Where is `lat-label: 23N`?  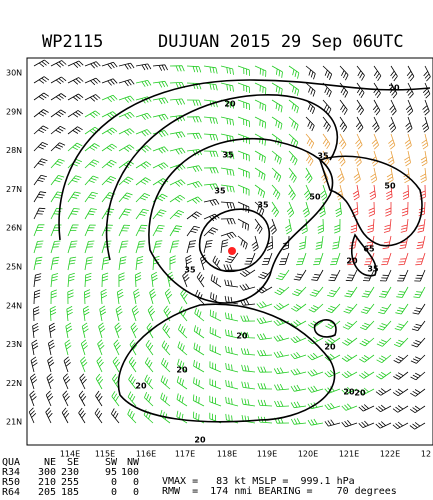
lat-label: 23N is located at coordinates (14, 344).